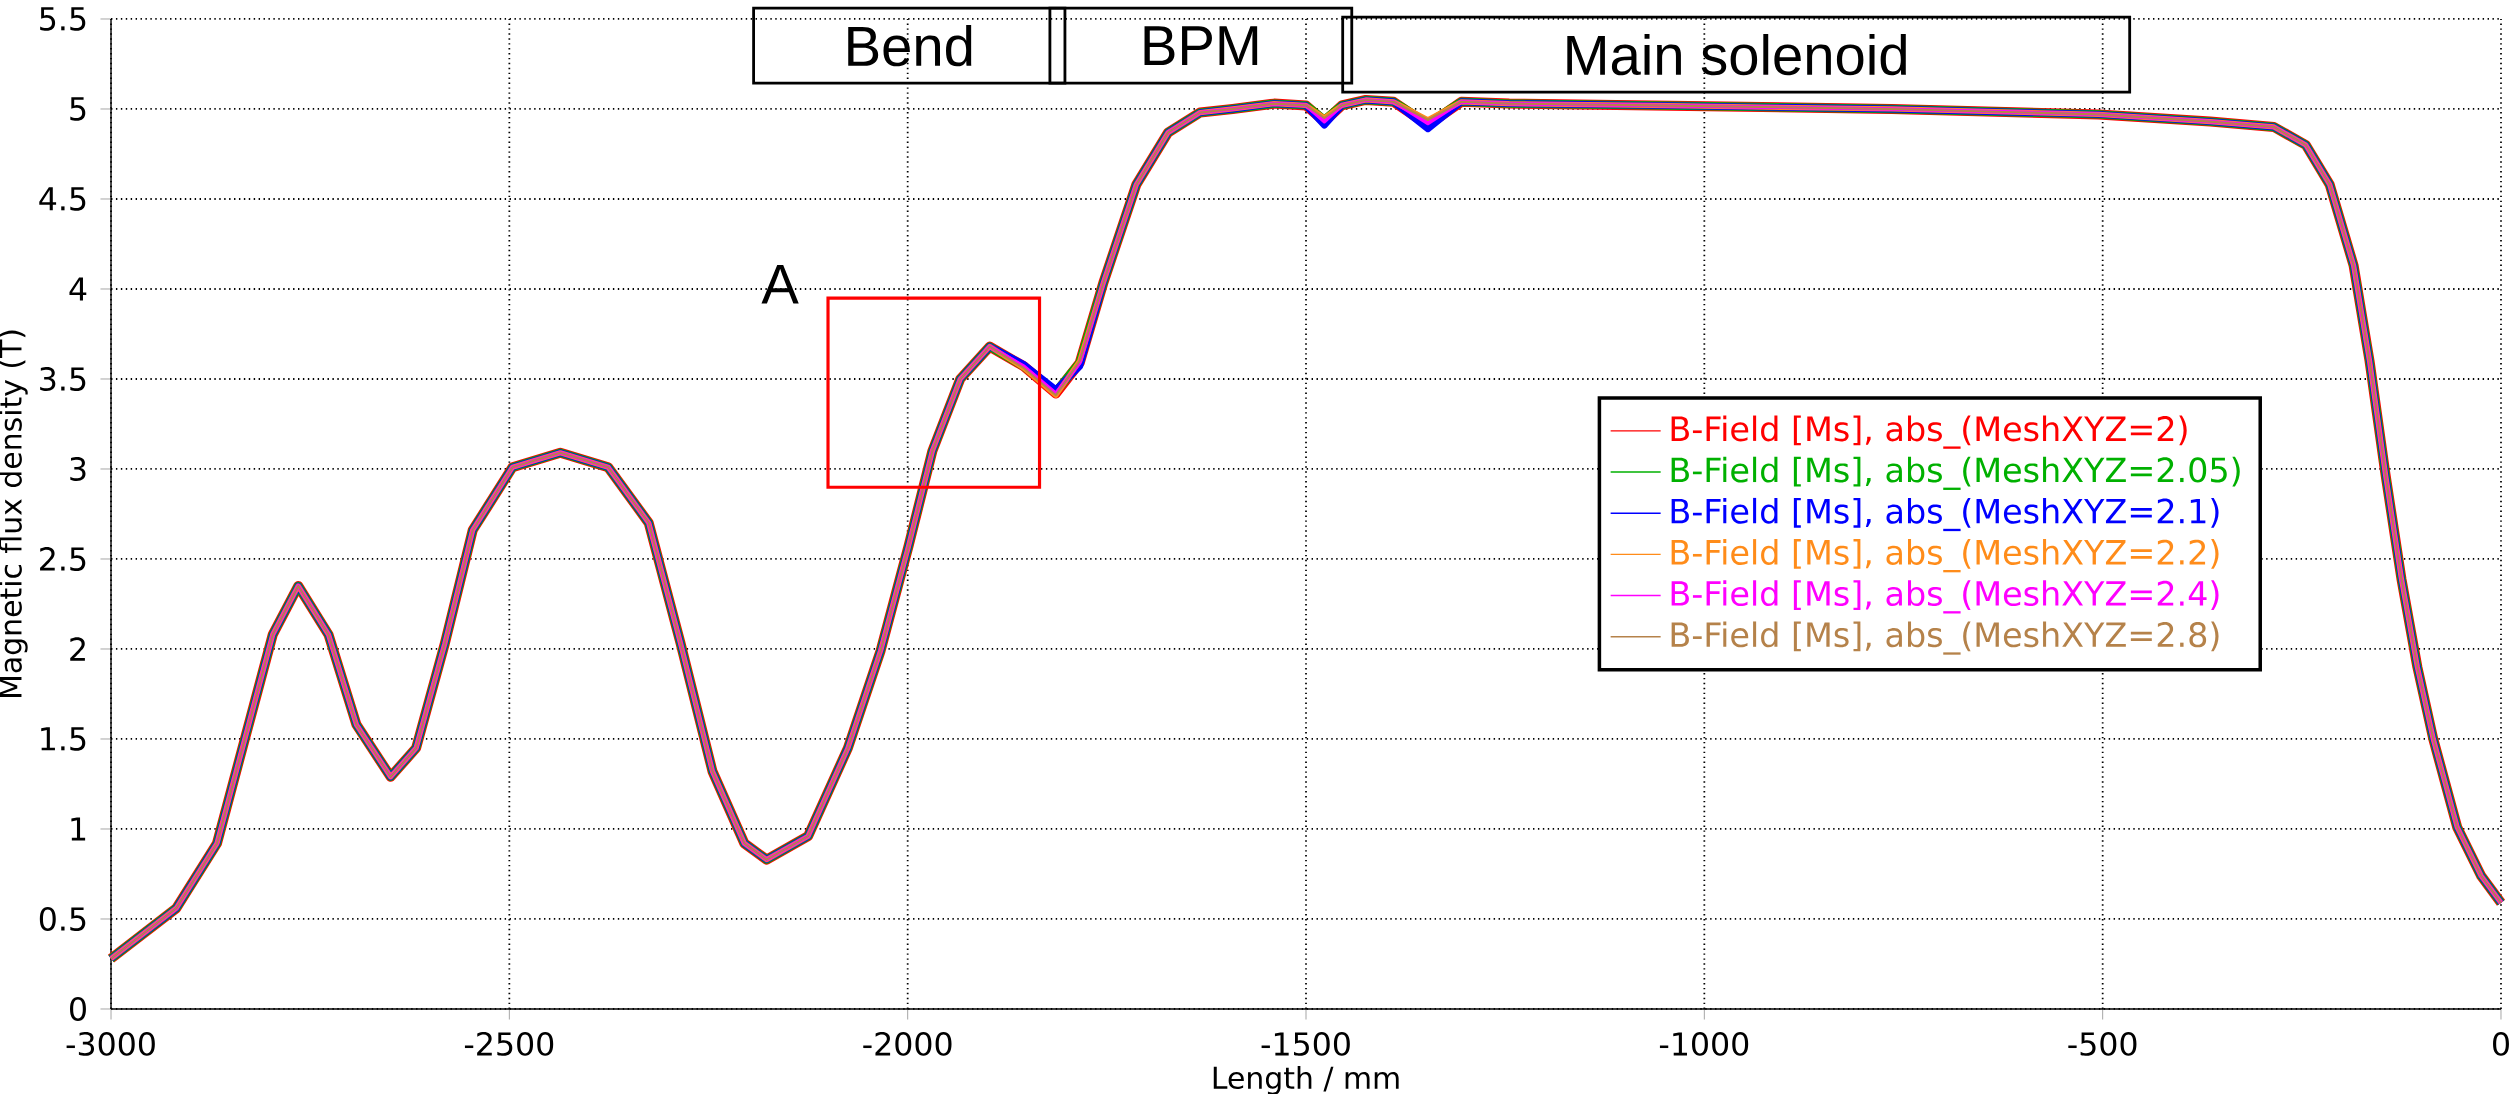 The height and width of the screenshot is (1094, 2517). I want to click on y-tick-label: 4, so click(78, 289).